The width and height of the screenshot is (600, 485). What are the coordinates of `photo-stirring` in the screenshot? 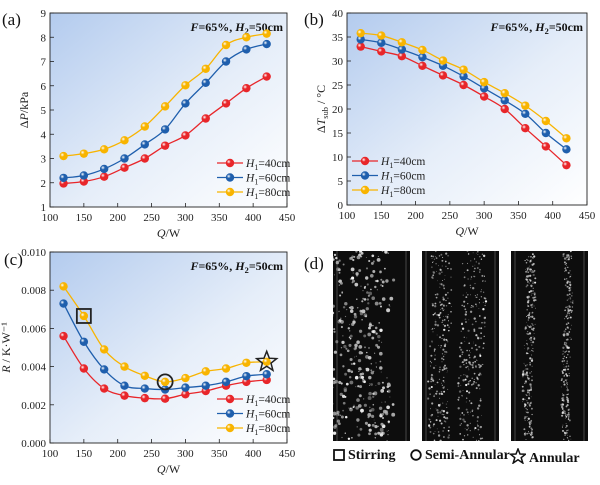 It's located at (371, 346).